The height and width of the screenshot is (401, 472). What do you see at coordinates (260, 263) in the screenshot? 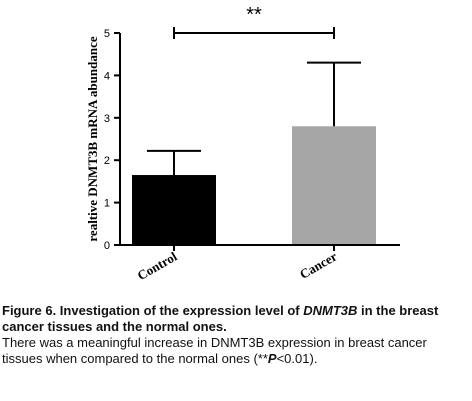
I see `x-axis: Control Cancer` at bounding box center [260, 263].